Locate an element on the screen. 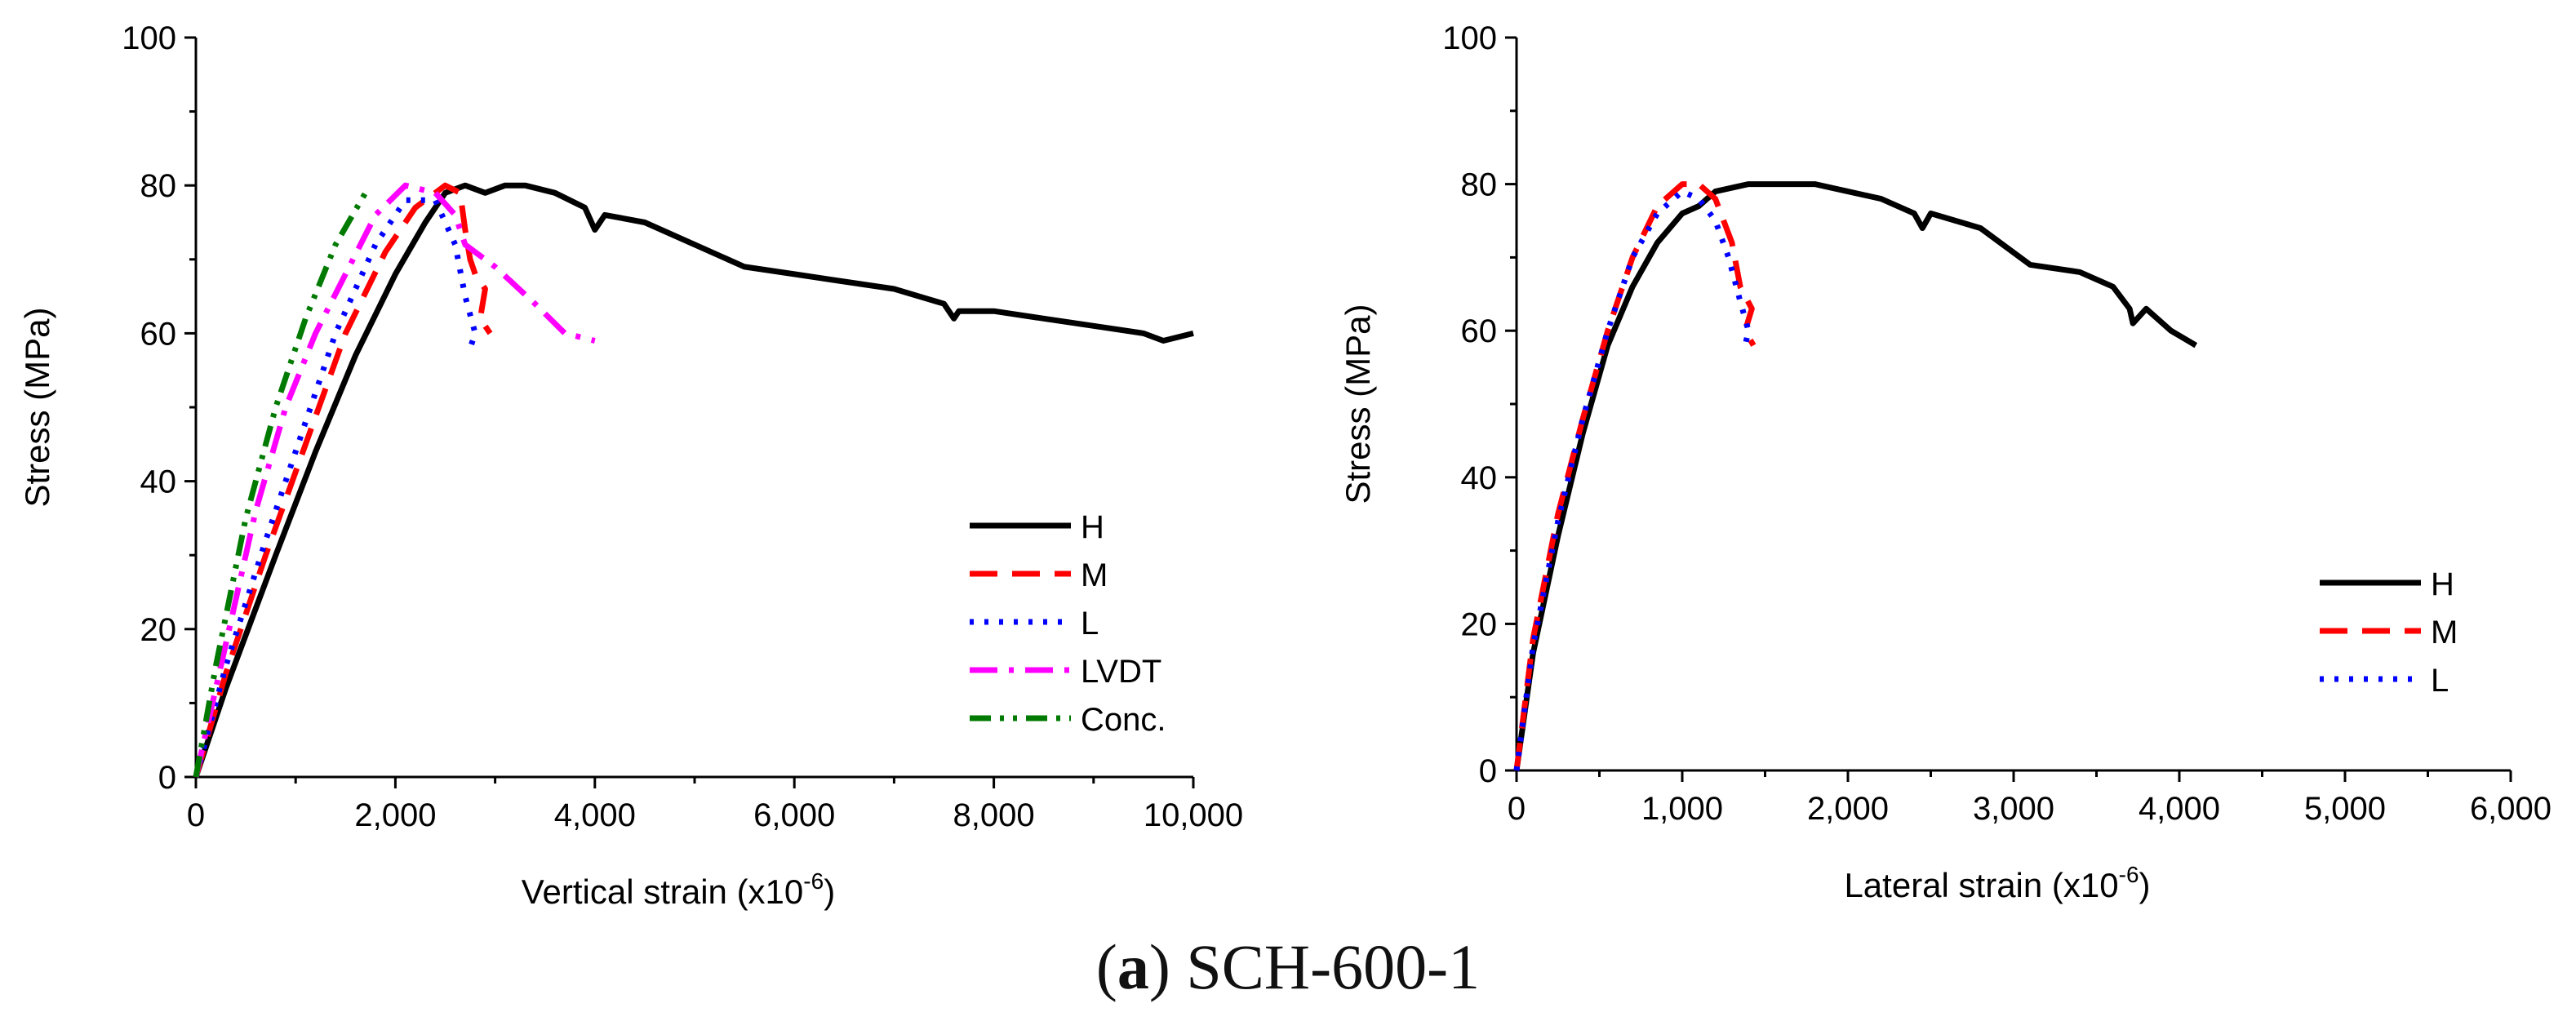 This screenshot has width=2576, height=1030. x-tick-label: 3,000 is located at coordinates (2013, 809).